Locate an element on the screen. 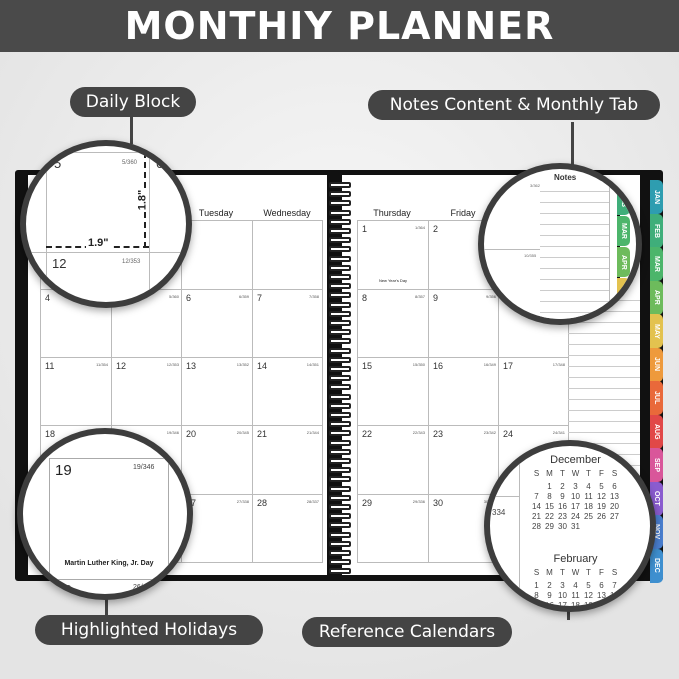  day-number: 1 is located at coordinates (365, 229).